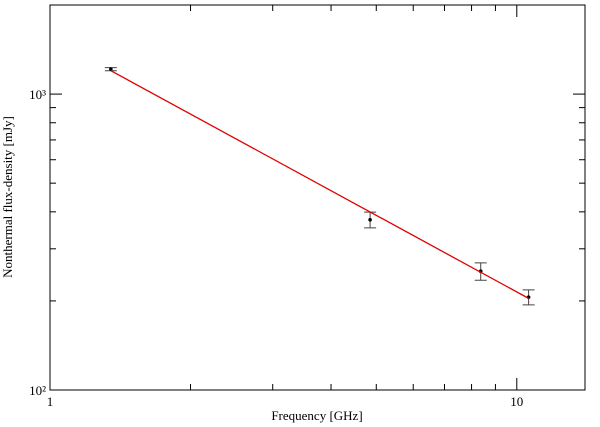 The height and width of the screenshot is (427, 600). What do you see at coordinates (7, 197) in the screenshot?
I see `y-axis-label: Nonthermal flux-density [mJy]` at bounding box center [7, 197].